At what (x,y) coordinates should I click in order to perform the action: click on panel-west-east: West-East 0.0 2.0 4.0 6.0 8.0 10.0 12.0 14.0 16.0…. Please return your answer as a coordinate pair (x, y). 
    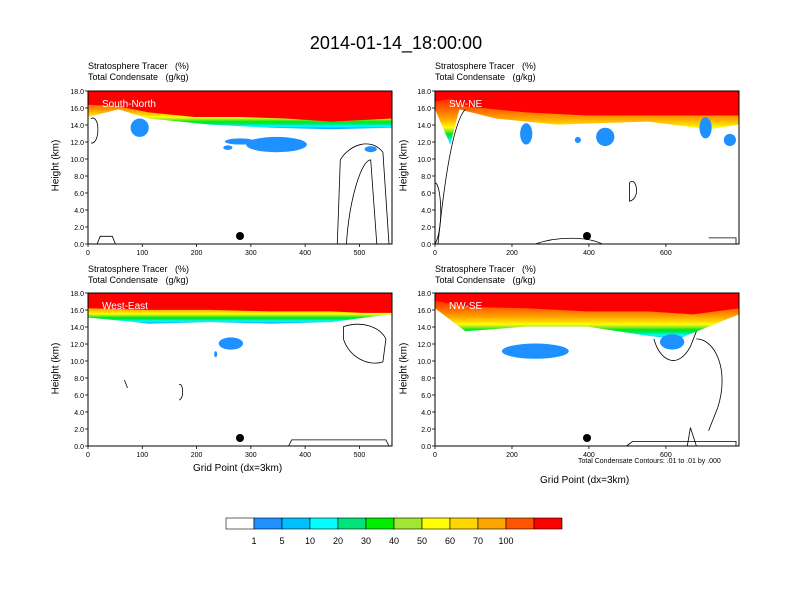
    Looking at the image, I should click on (231, 375).